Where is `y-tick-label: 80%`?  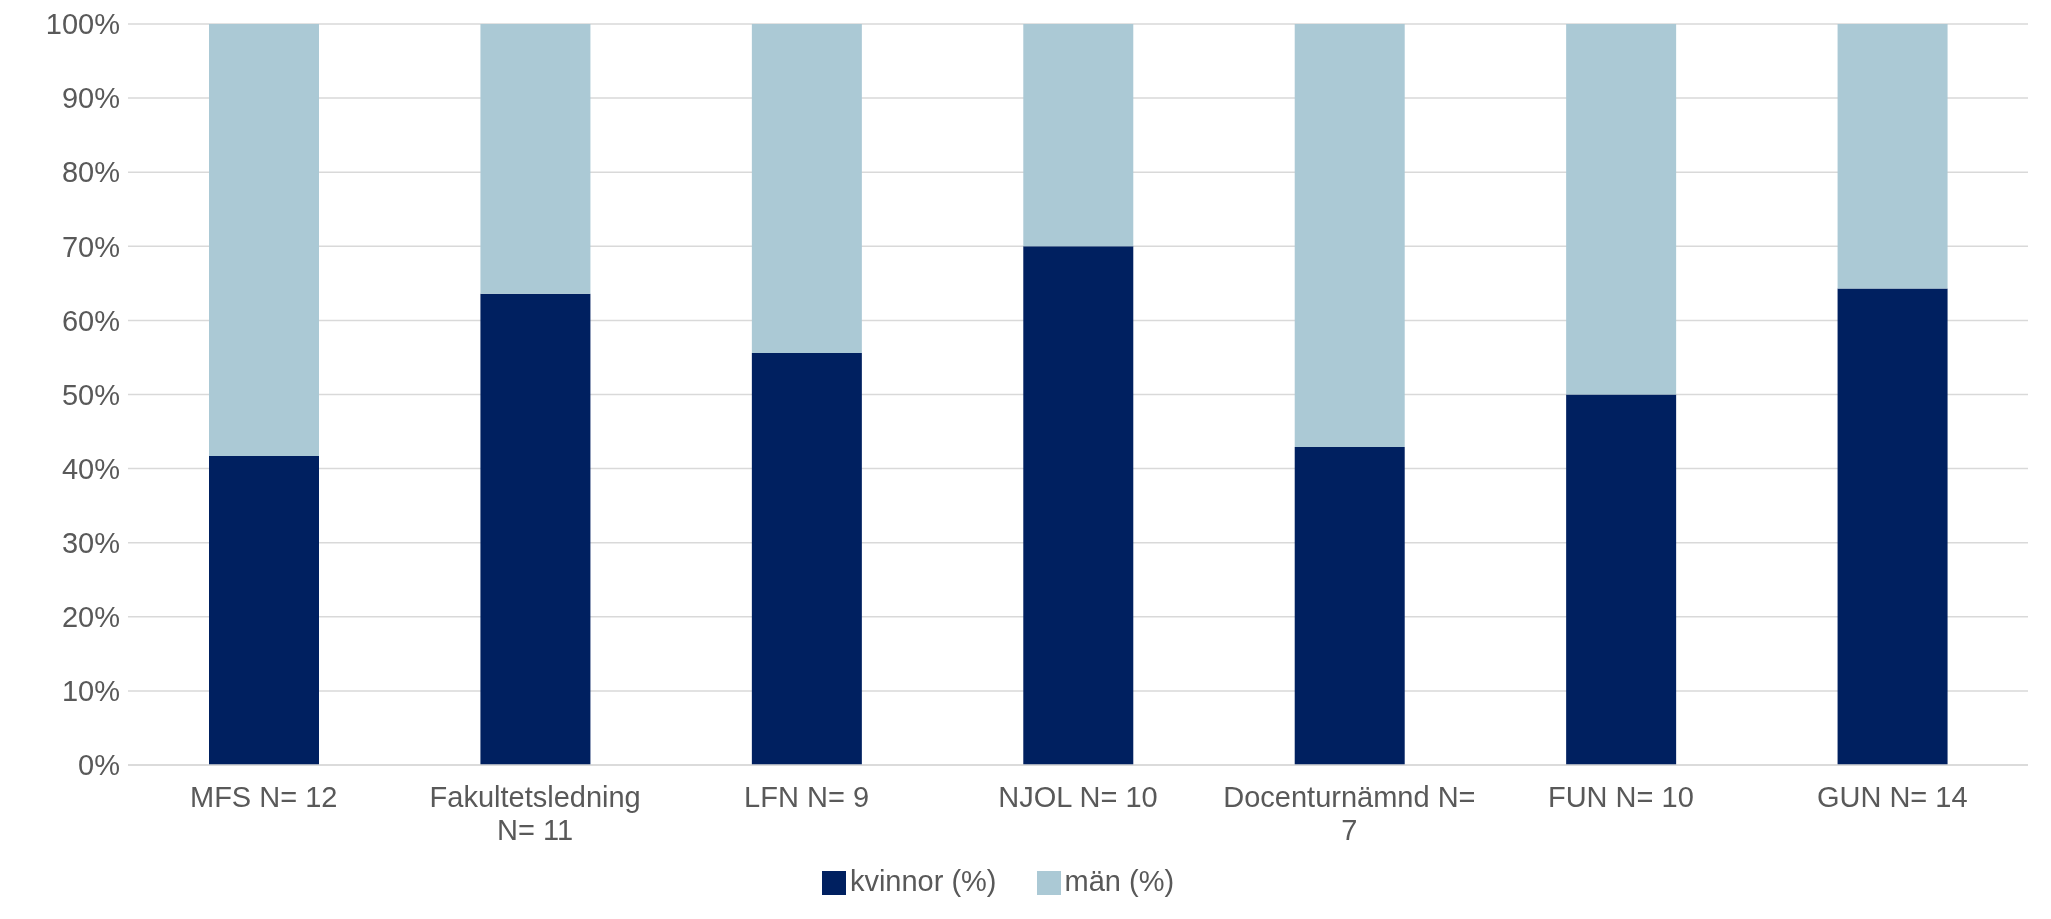 y-tick-label: 80% is located at coordinates (90, 172).